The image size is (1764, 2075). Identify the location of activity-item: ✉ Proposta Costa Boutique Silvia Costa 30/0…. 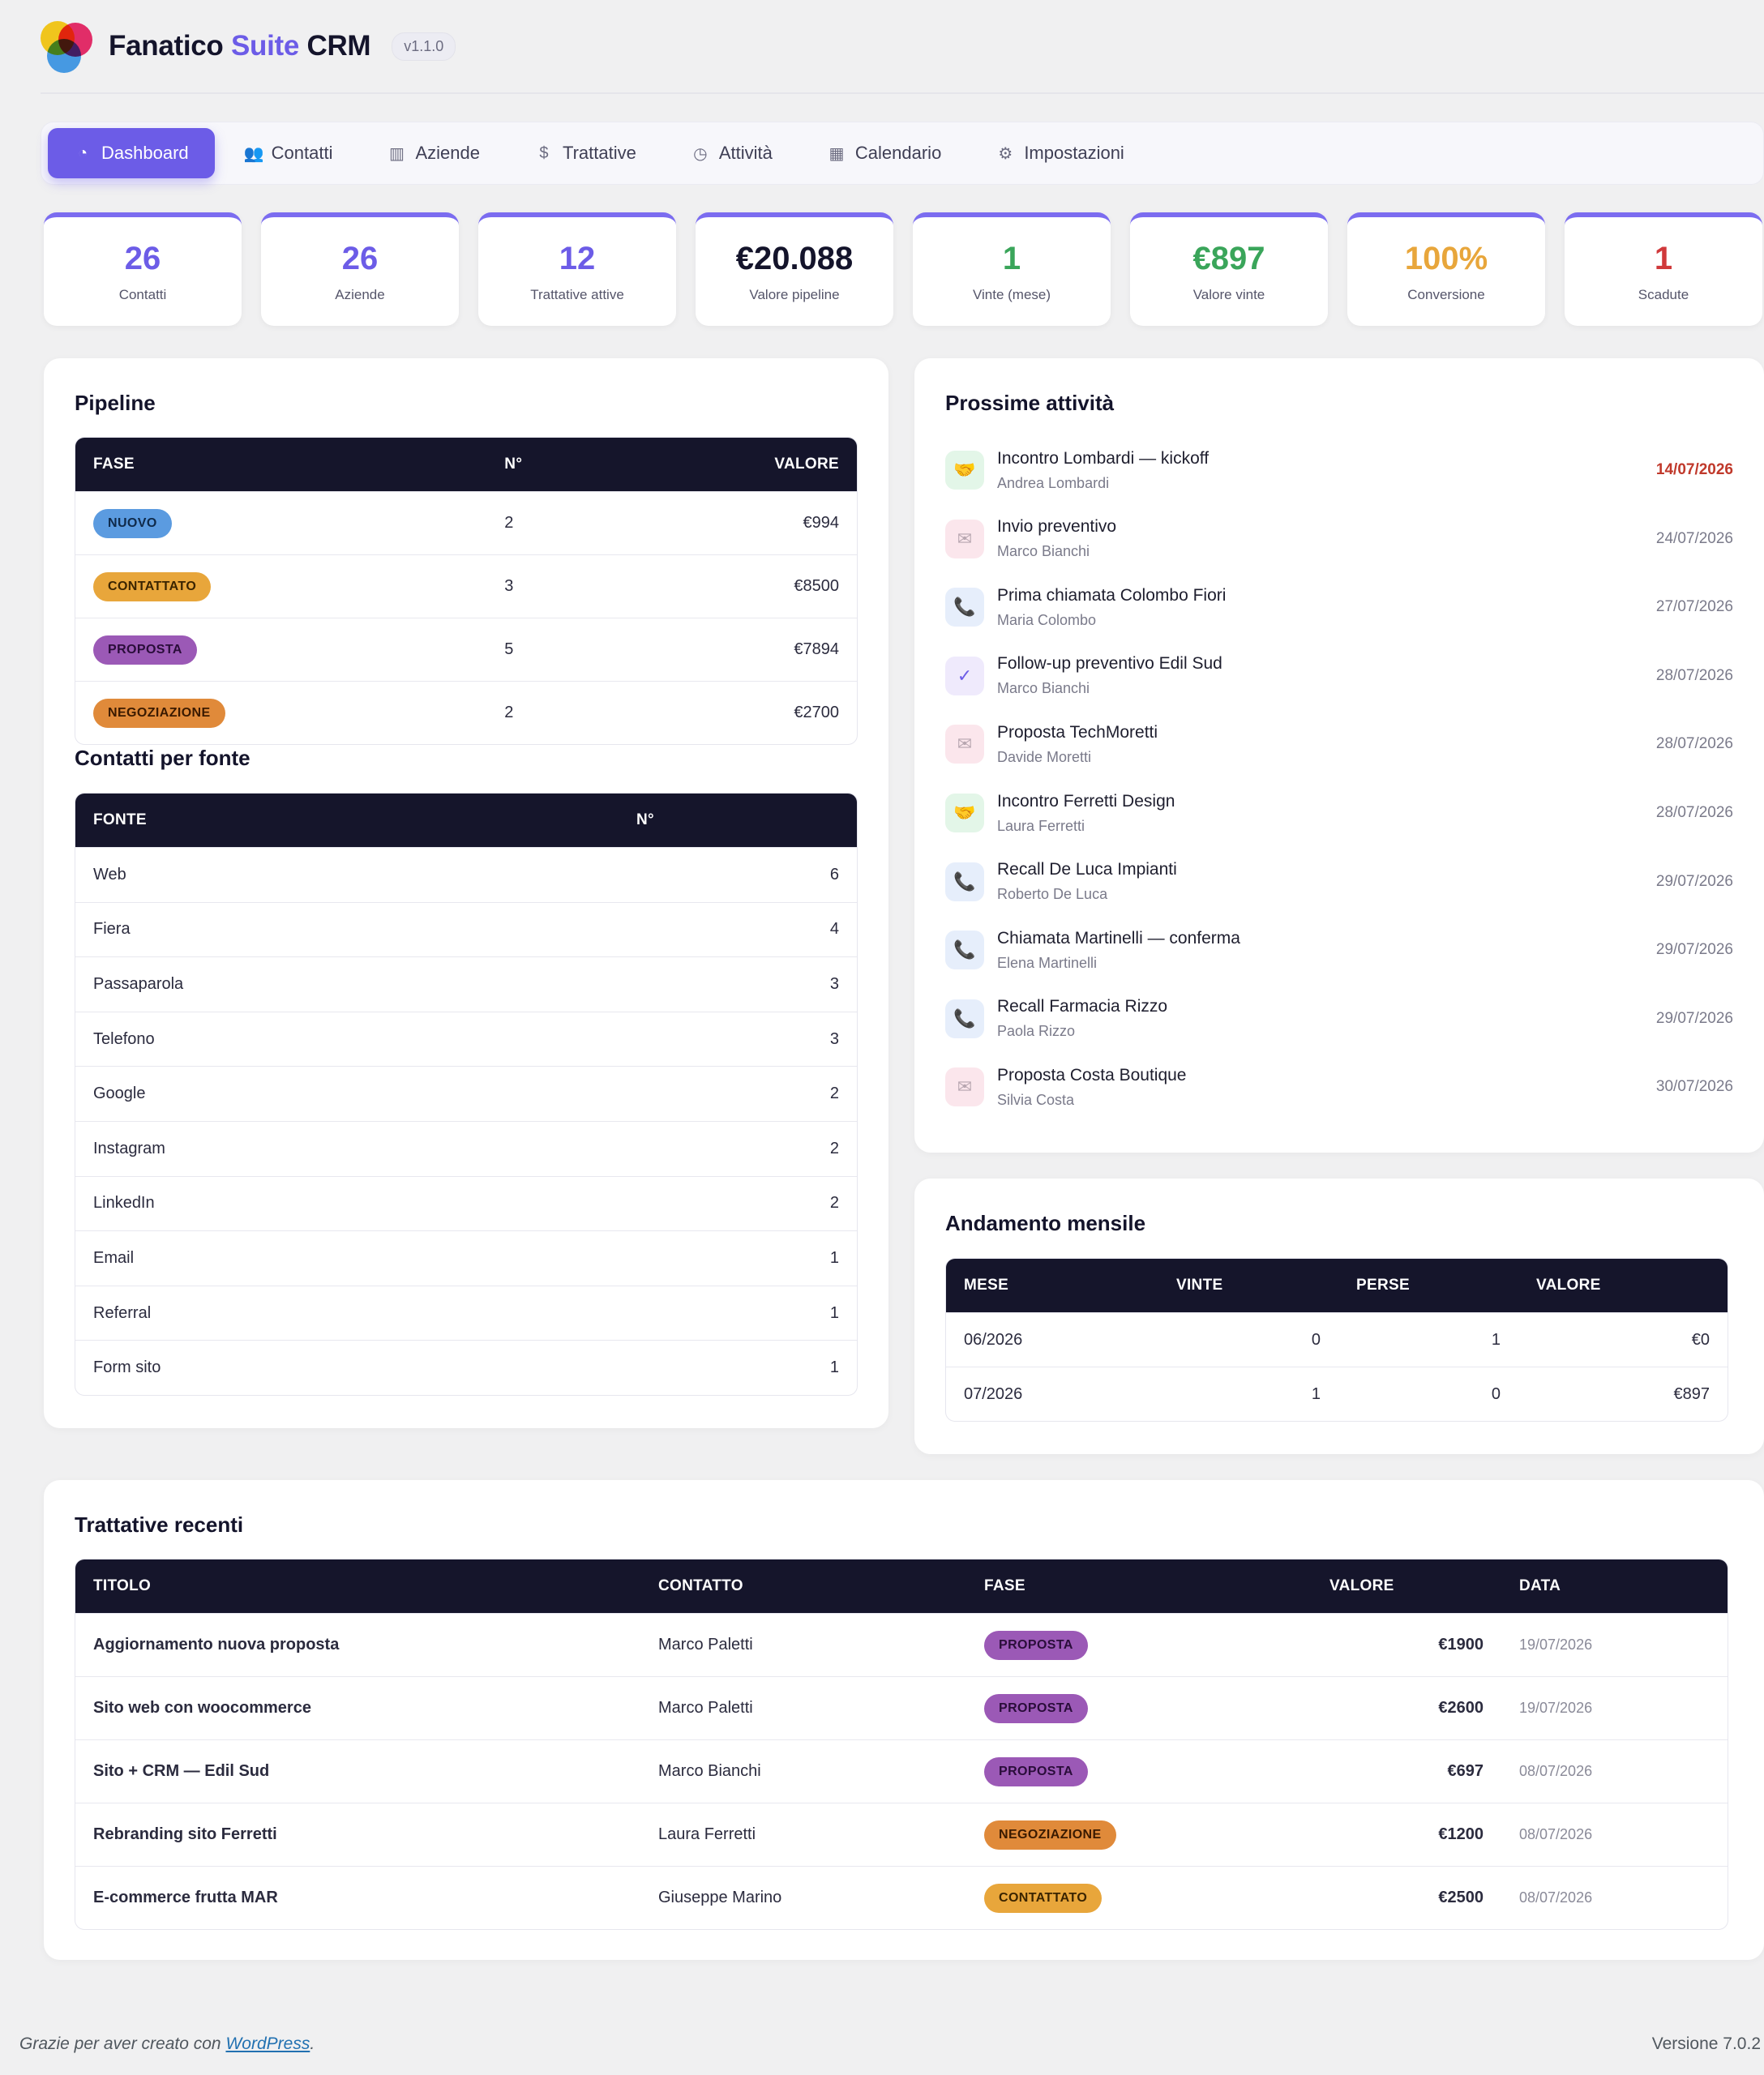
(1339, 1087).